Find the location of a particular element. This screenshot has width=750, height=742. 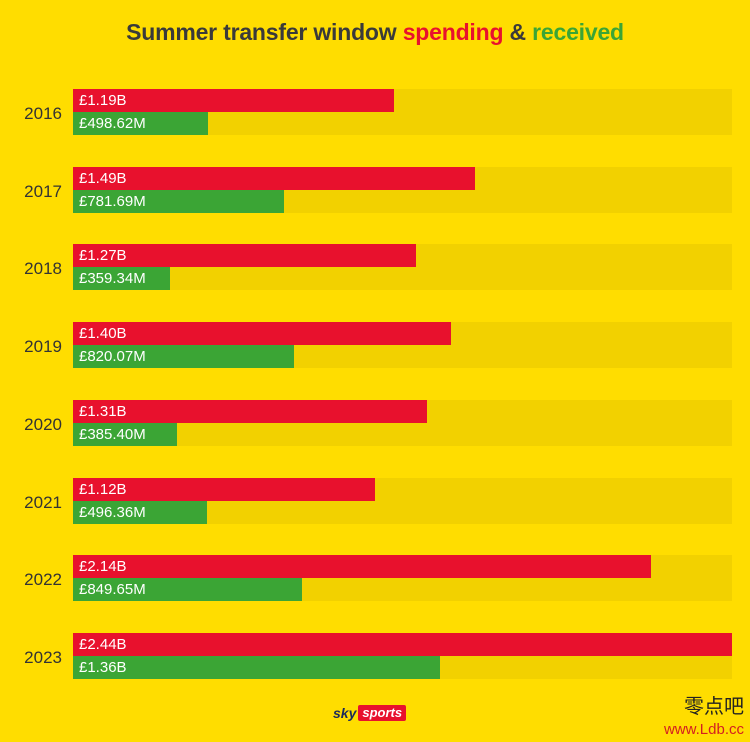

spending-value-label: £1.49B is located at coordinates (103, 178).